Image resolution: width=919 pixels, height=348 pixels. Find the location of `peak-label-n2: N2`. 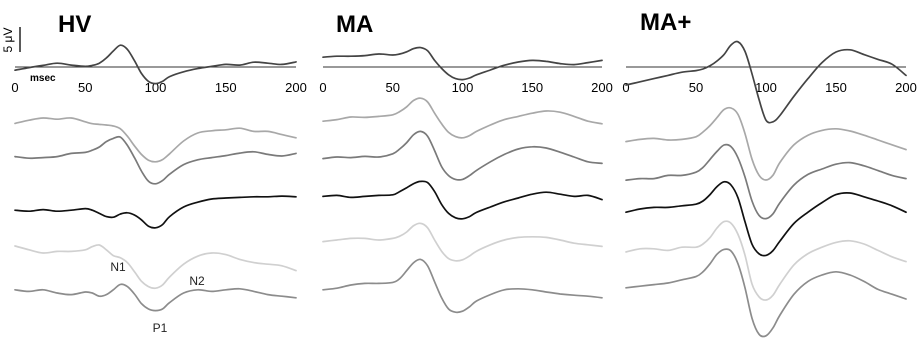

peak-label-n2: N2 is located at coordinates (197, 281).